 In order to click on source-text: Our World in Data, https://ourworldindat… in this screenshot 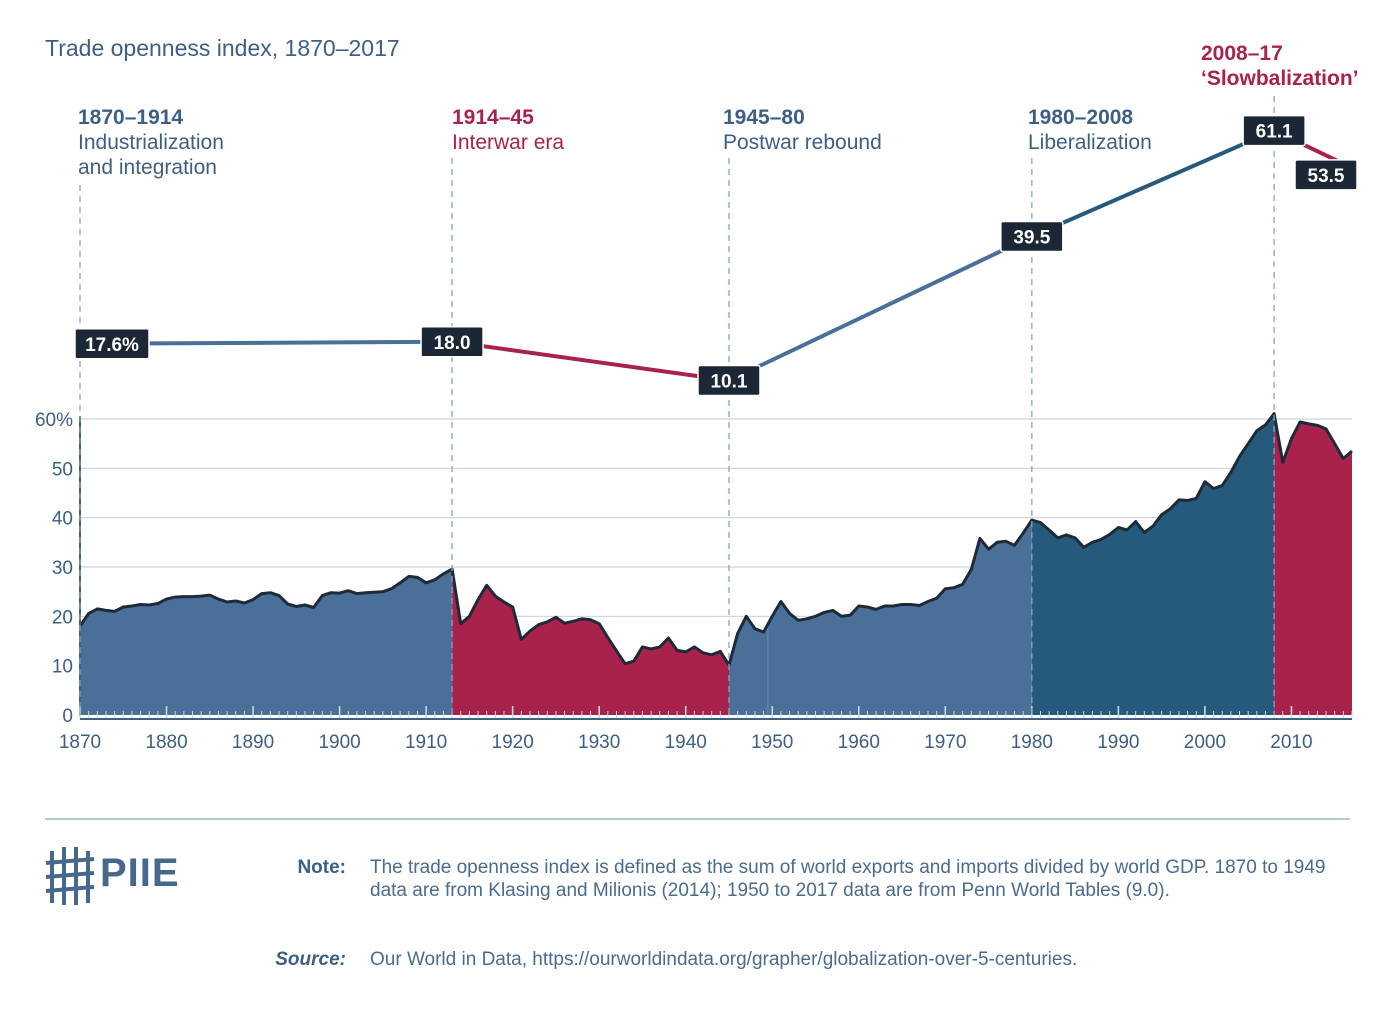, I will do `click(724, 959)`.